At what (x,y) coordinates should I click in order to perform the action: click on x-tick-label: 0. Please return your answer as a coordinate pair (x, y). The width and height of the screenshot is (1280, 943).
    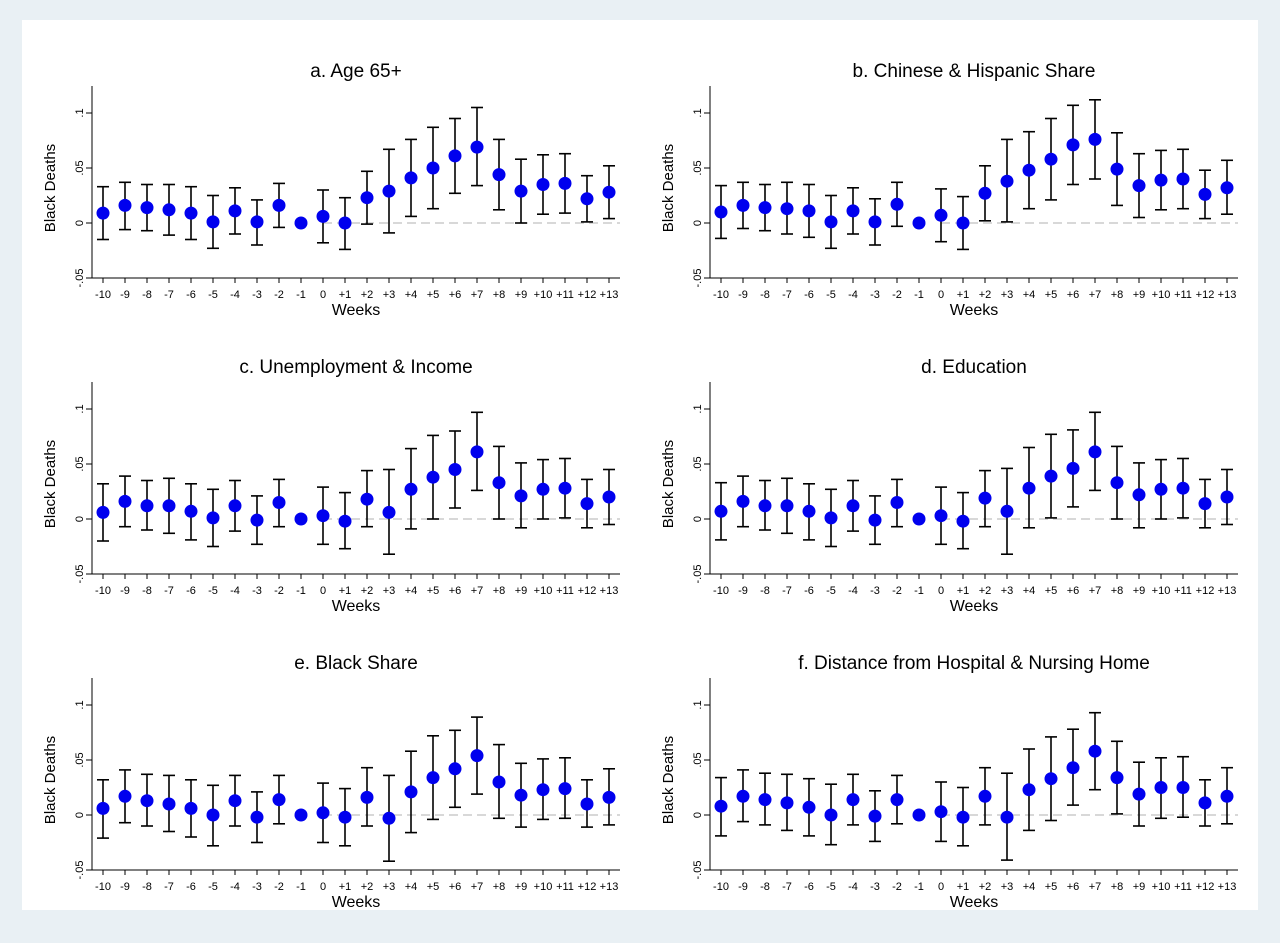
    Looking at the image, I should click on (323, 295).